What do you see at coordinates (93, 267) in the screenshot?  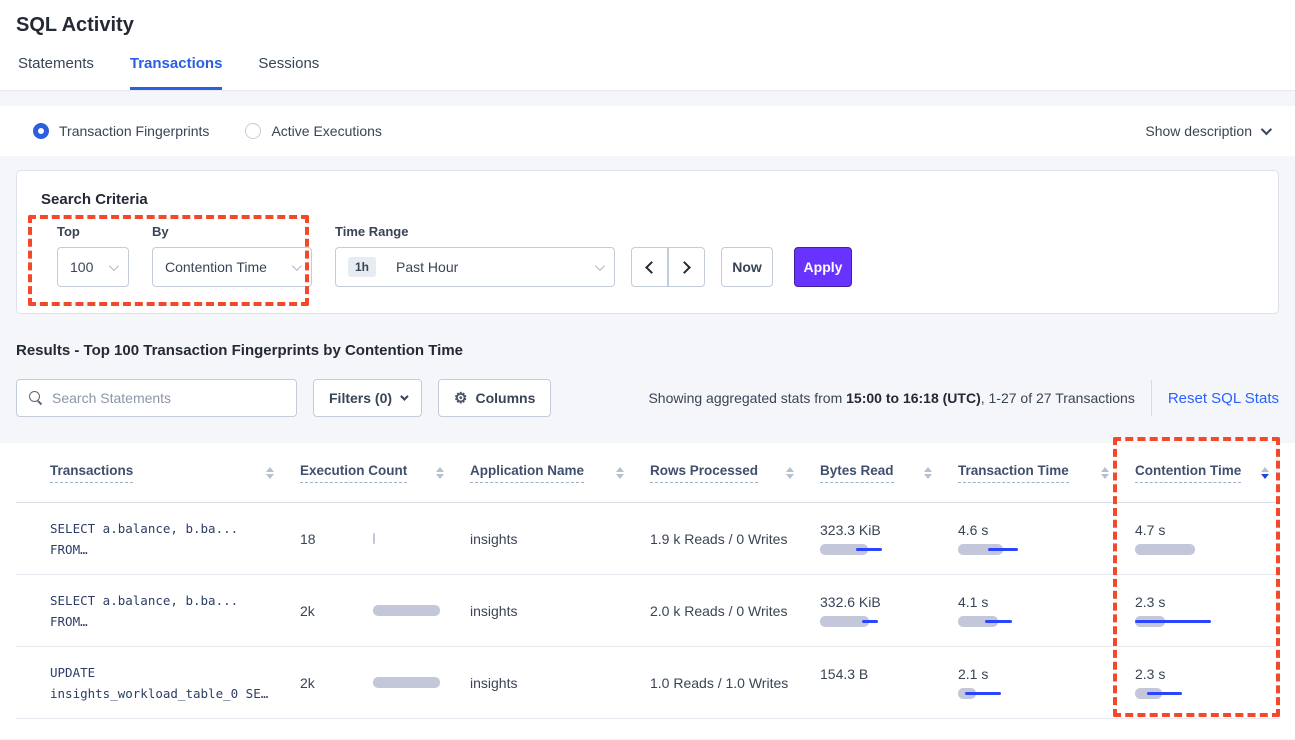 I see `top-select: 100` at bounding box center [93, 267].